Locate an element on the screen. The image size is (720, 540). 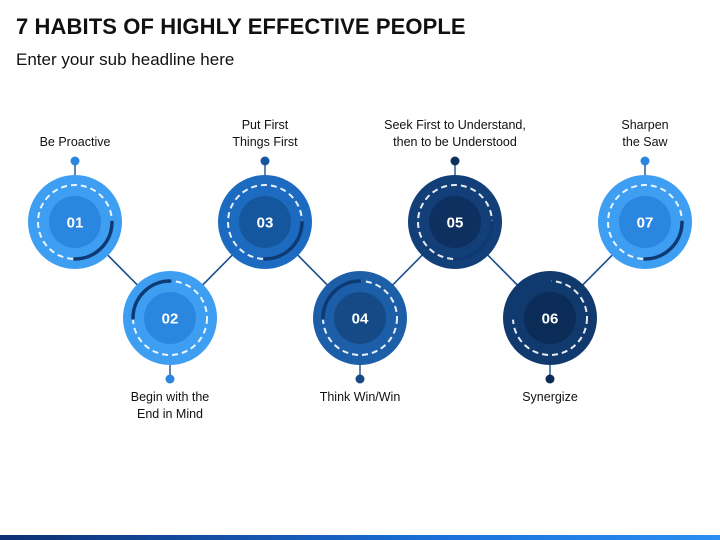
step-number: 05 is located at coordinates (455, 223).